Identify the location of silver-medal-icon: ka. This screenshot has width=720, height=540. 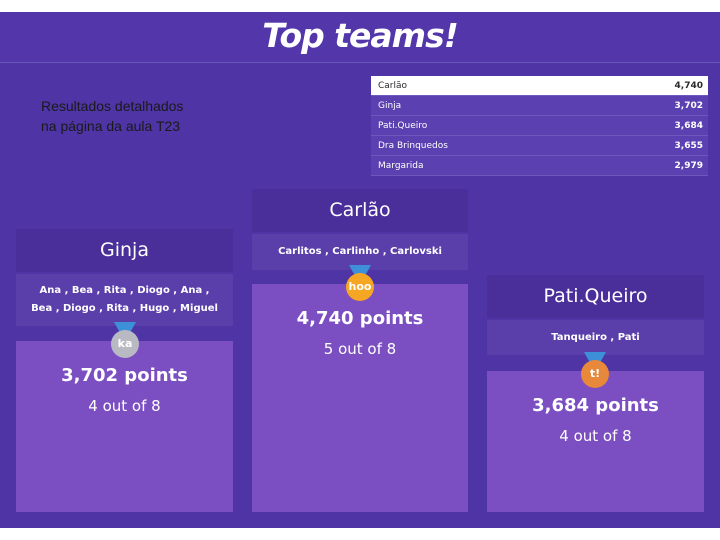
(125, 340).